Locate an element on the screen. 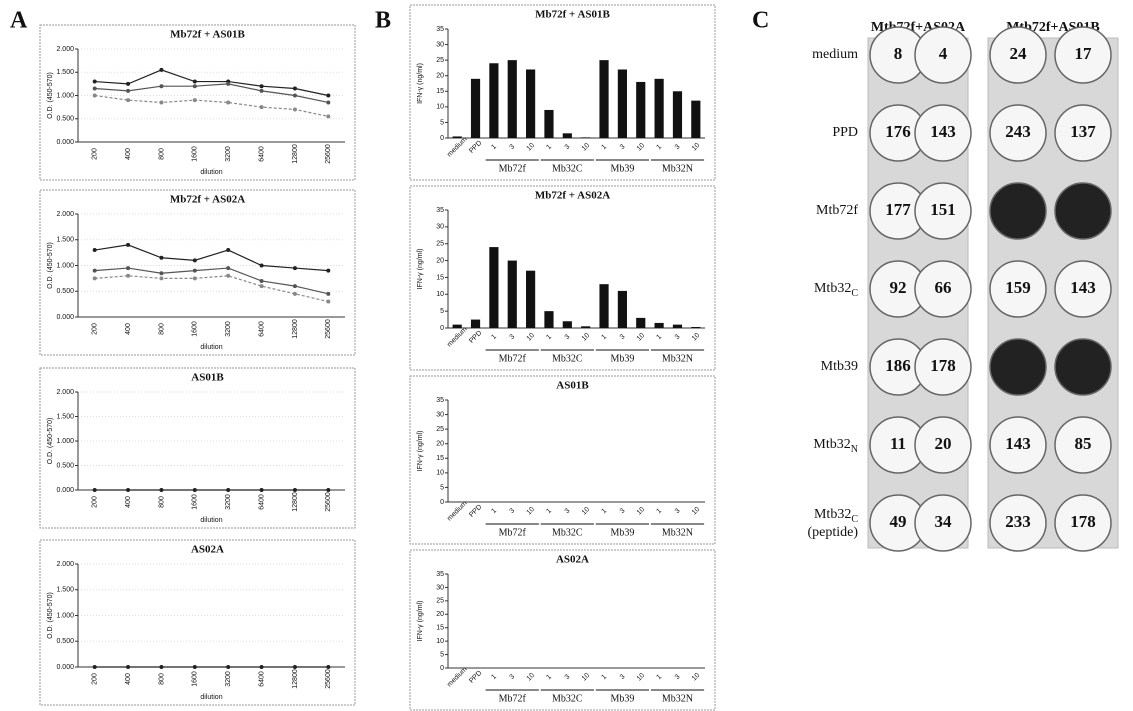 The height and width of the screenshot is (711, 1133). row-label: medium is located at coordinates (835, 54).